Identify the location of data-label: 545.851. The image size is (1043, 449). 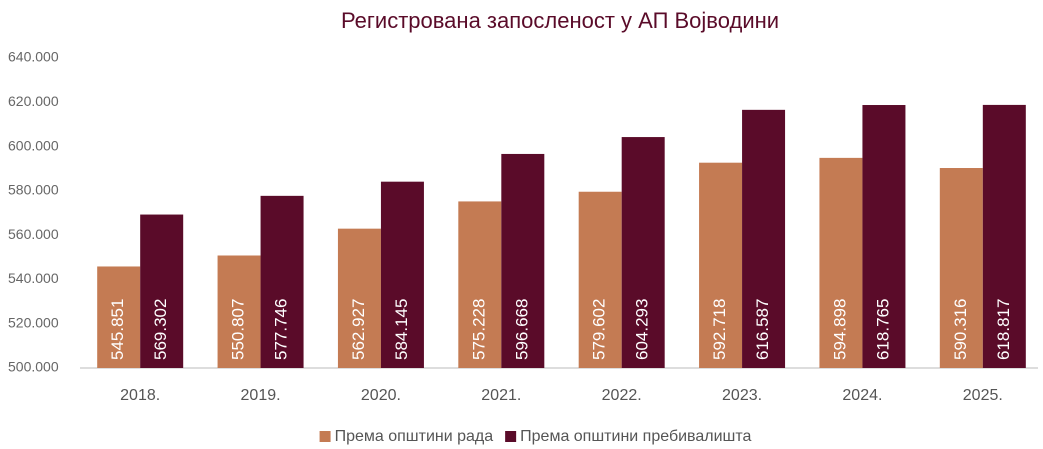
(117, 329).